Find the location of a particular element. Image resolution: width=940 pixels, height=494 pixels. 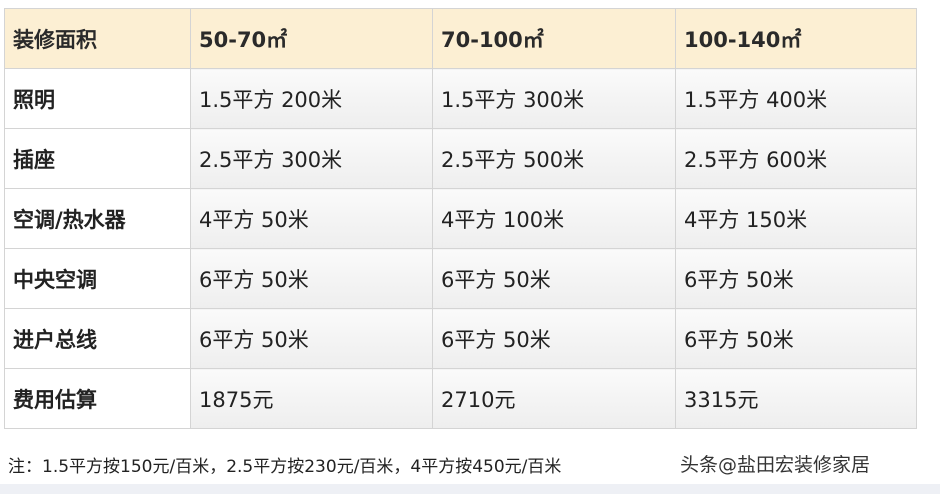

table-row: 照明 1.5平方 200米 1.5平方 300米 1.5平方 400米 is located at coordinates (460, 98).